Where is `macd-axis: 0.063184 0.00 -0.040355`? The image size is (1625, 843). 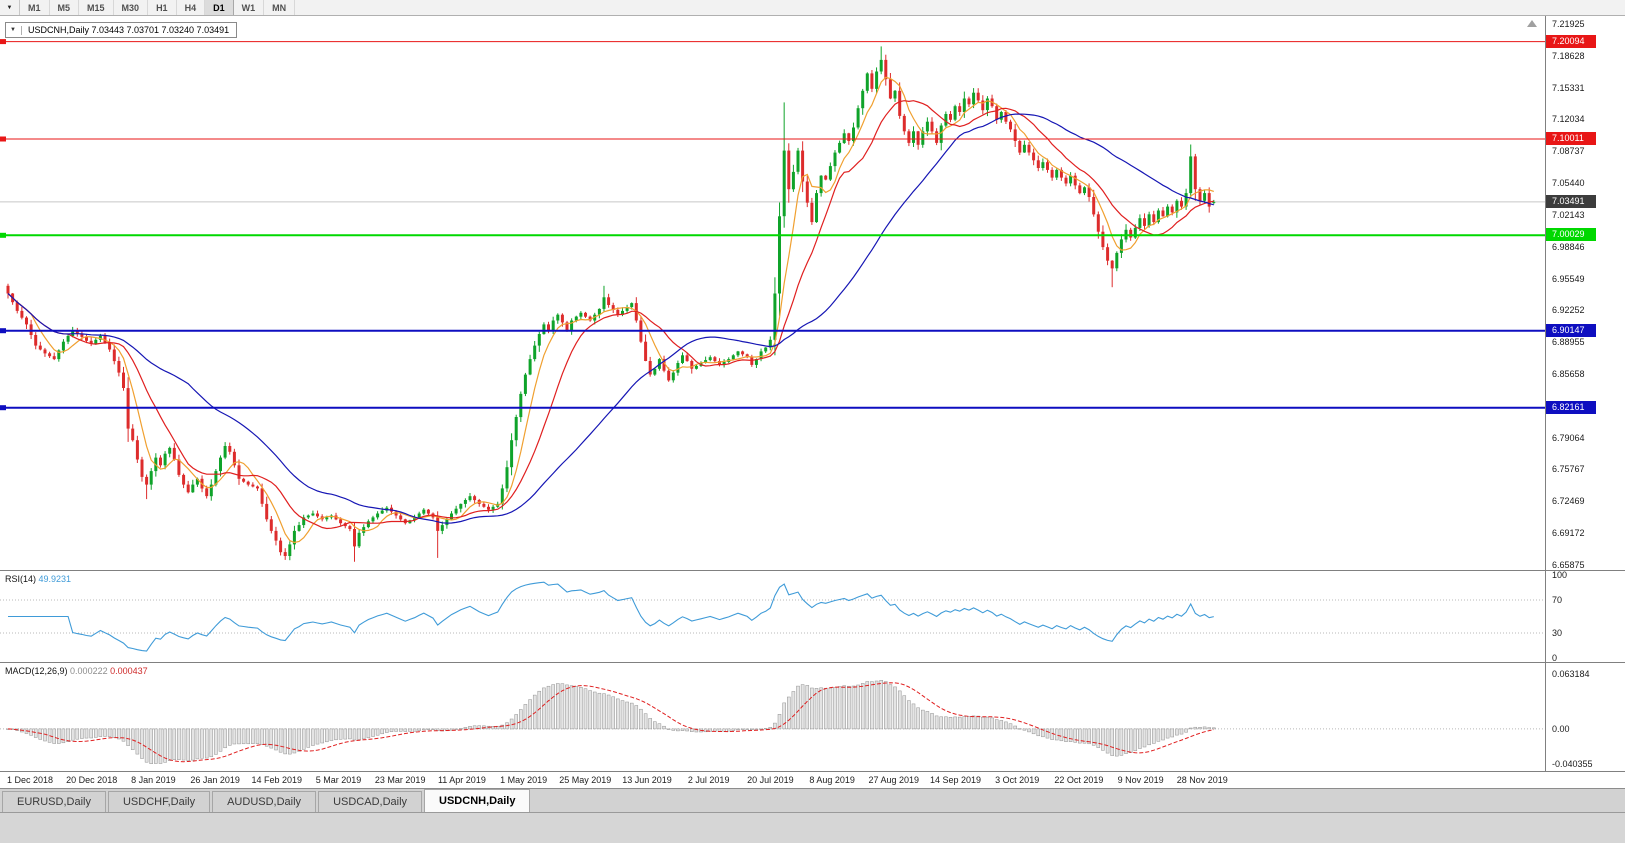 macd-axis: 0.063184 0.00 -0.040355 is located at coordinates (1585, 717).